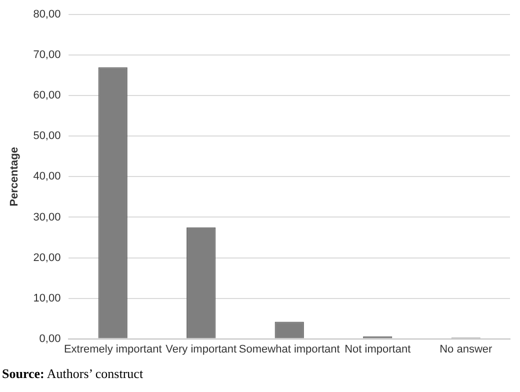 Image resolution: width=520 pixels, height=392 pixels. Describe the element at coordinates (377, 349) in the screenshot. I see `x-tick-label: Not important` at that location.